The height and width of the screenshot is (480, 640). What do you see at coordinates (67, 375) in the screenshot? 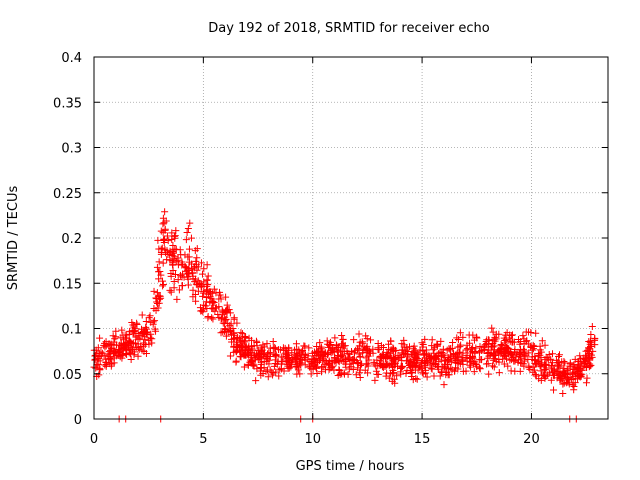
I see `y-tick-label: 0.05` at bounding box center [67, 375].